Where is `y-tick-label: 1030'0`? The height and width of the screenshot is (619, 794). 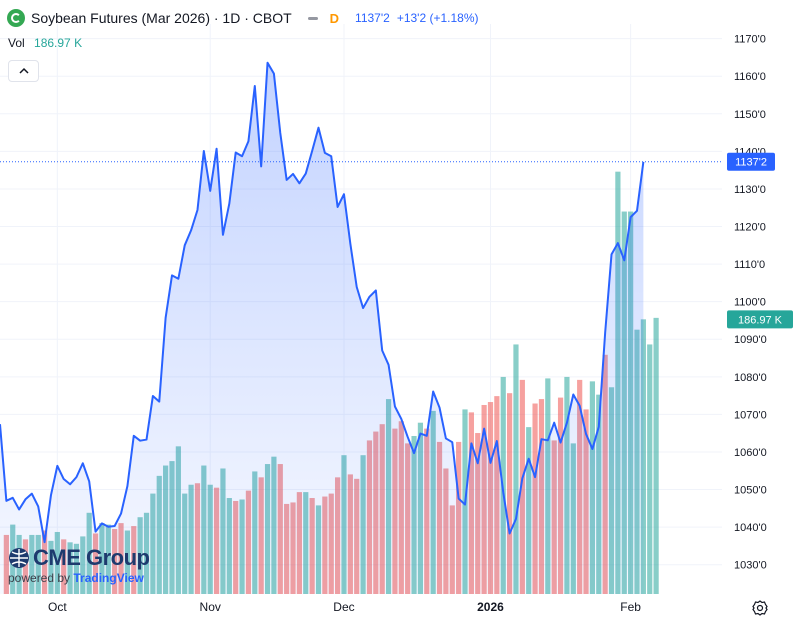 y-tick-label: 1030'0 is located at coordinates (750, 566).